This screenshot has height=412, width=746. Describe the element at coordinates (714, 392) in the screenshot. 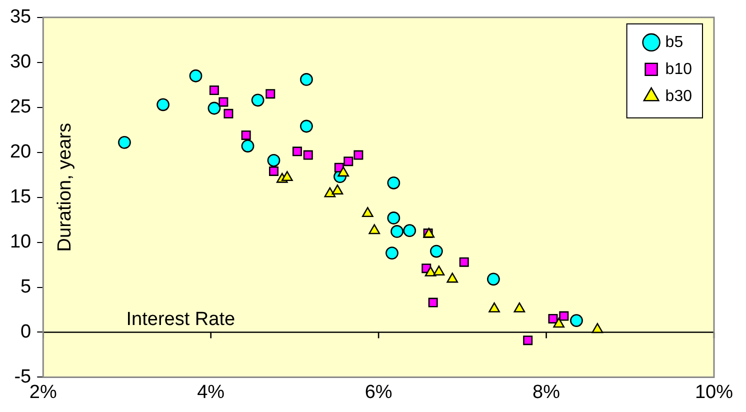

I see `x-tick-label: 10%` at that location.